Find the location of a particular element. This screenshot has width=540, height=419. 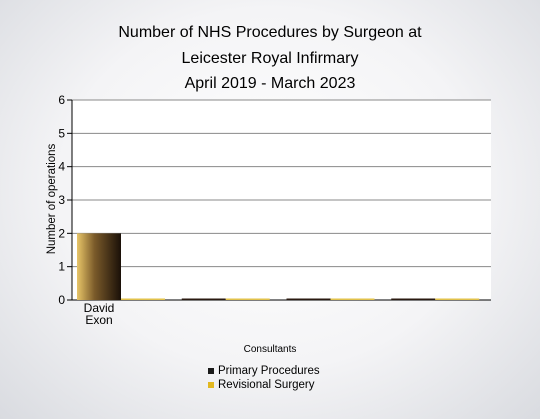

y-tick-label-5: 5 is located at coordinates (61, 133).